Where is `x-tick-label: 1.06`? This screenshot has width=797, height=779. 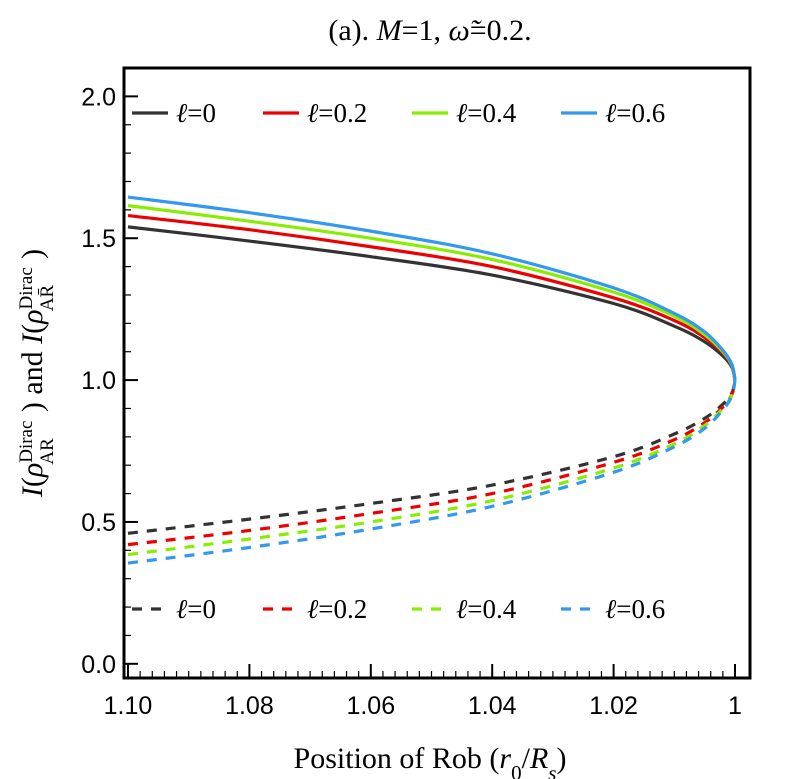 x-tick-label: 1.06 is located at coordinates (370, 706).